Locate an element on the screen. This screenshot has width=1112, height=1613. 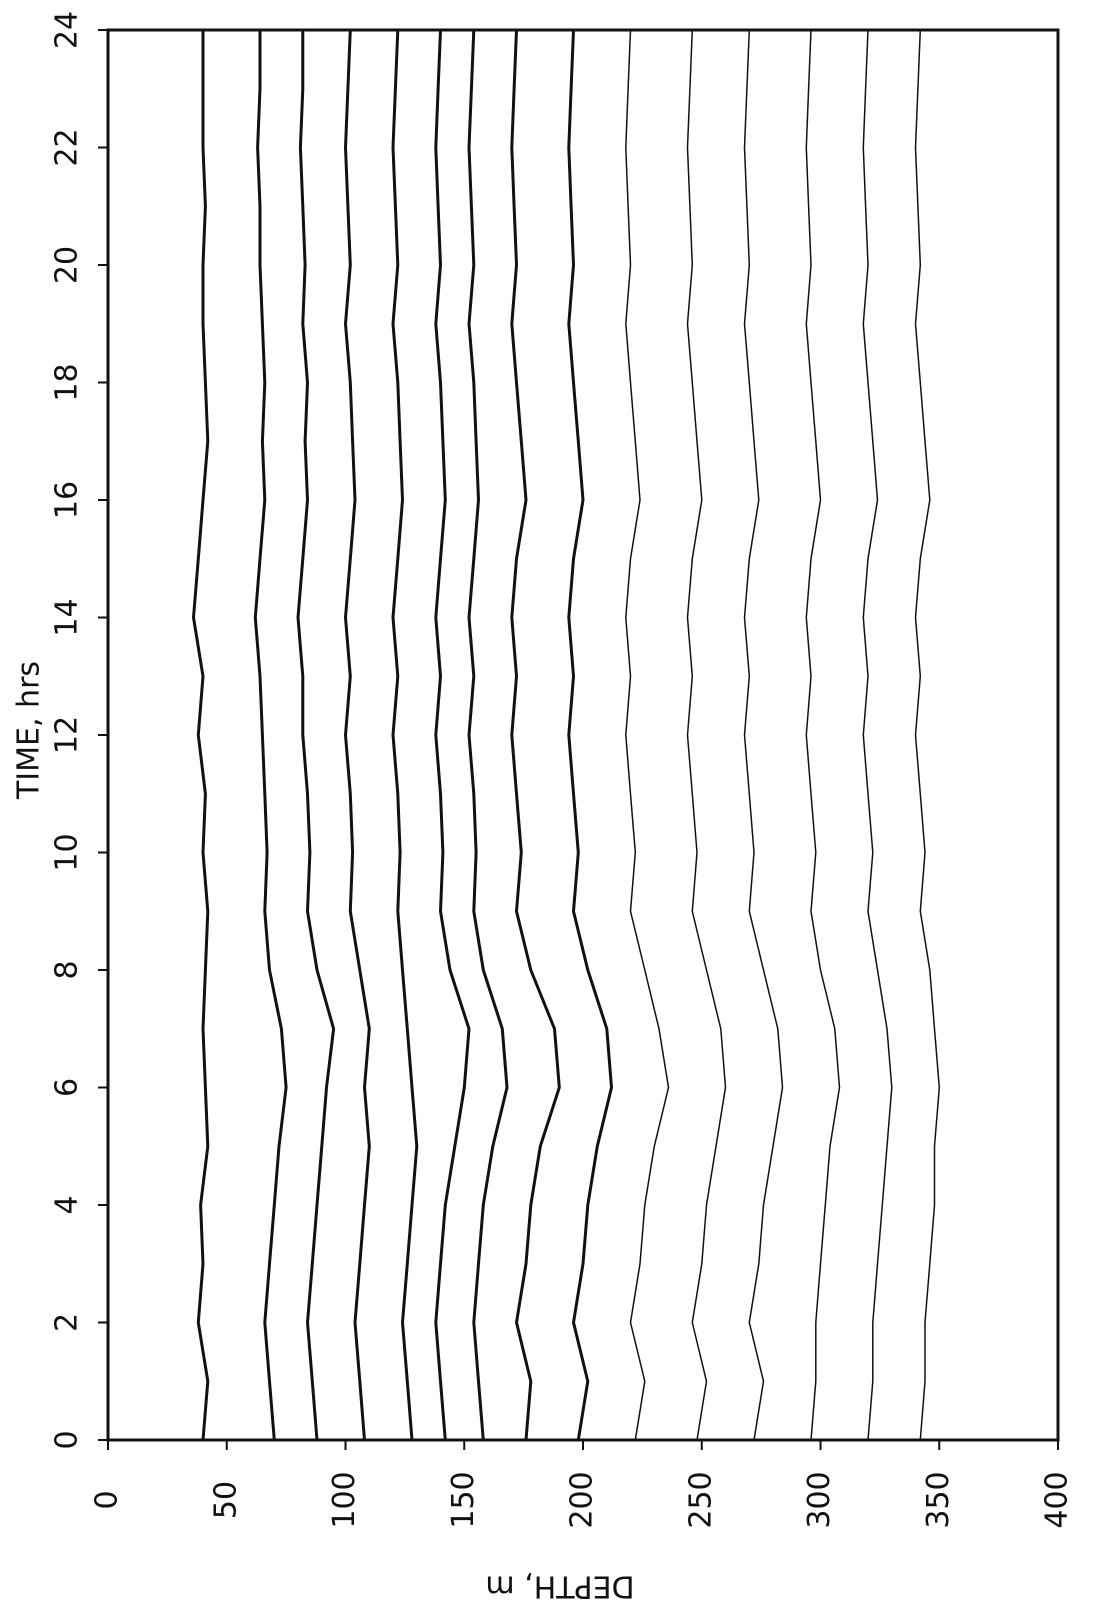
x-tick-label: 0 is located at coordinates (67, 1439).